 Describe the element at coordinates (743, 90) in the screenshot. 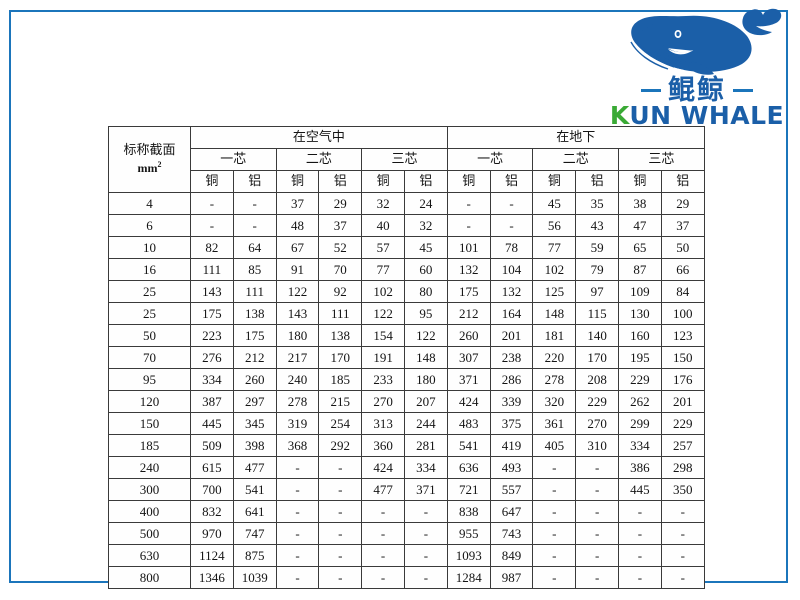

I see `logo-rule-right` at that location.